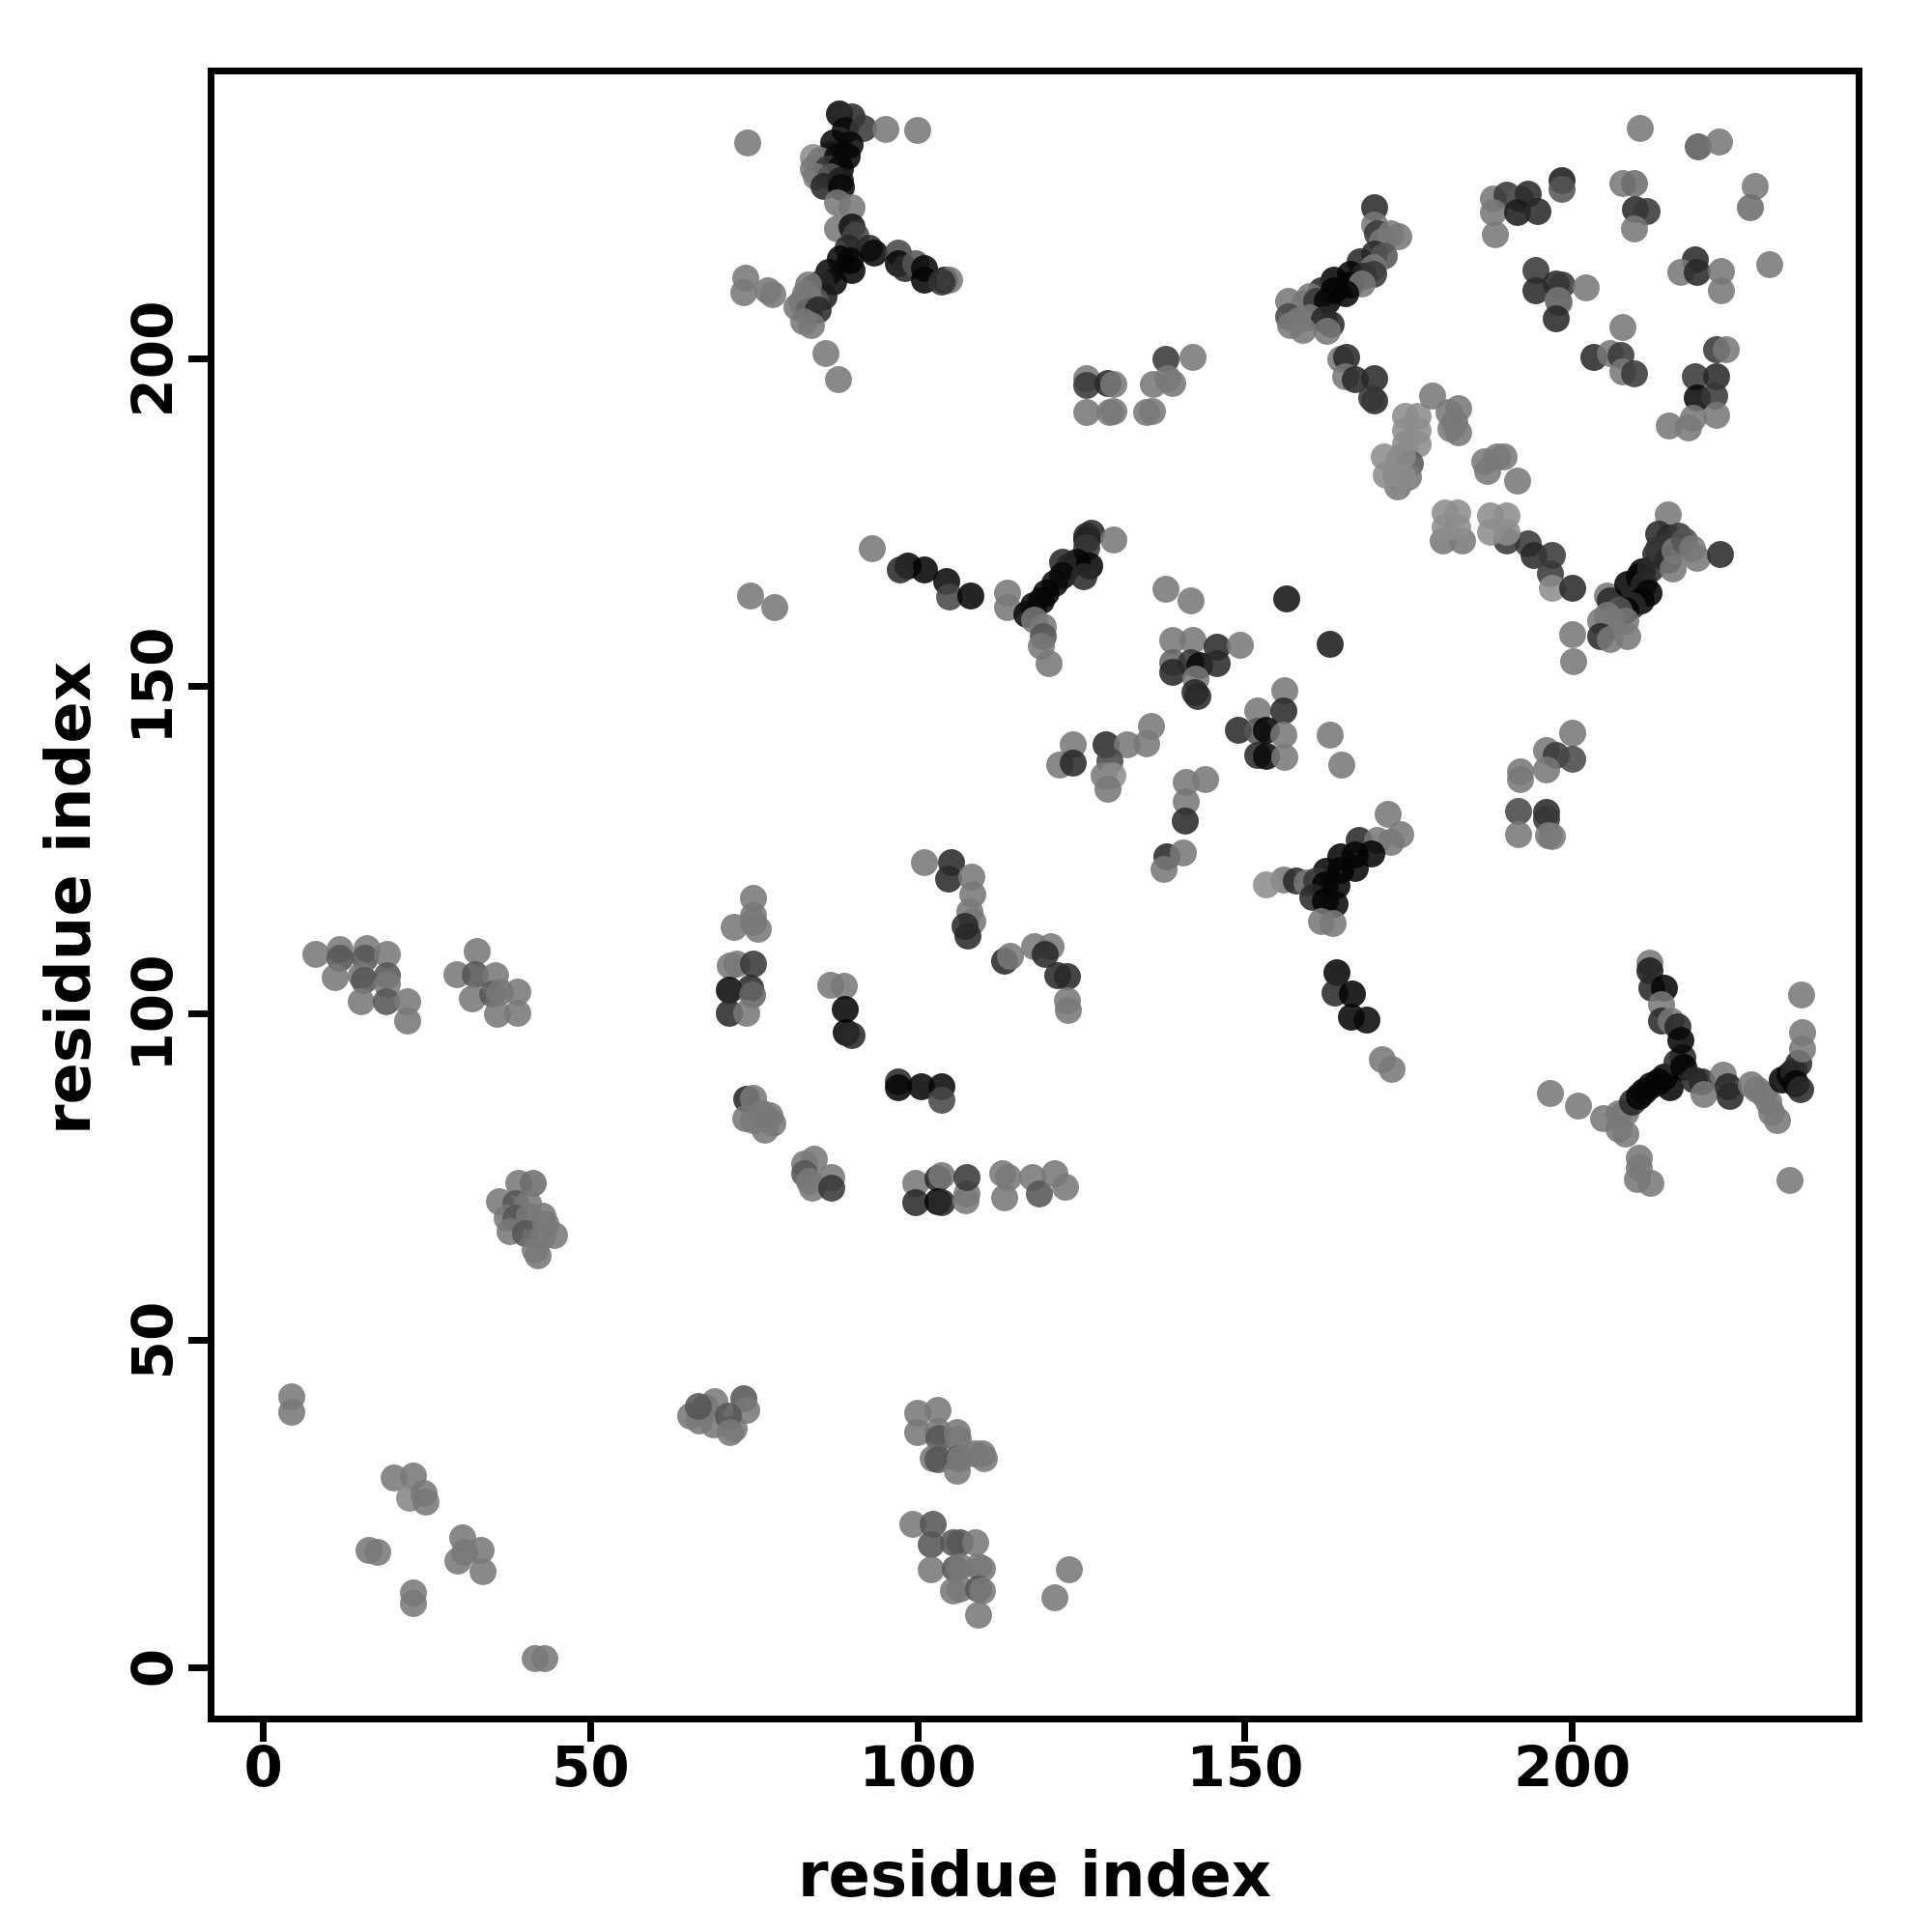 This screenshot has height=1932, width=1932. Describe the element at coordinates (918, 1767) in the screenshot. I see `x-tick-label: 100` at that location.